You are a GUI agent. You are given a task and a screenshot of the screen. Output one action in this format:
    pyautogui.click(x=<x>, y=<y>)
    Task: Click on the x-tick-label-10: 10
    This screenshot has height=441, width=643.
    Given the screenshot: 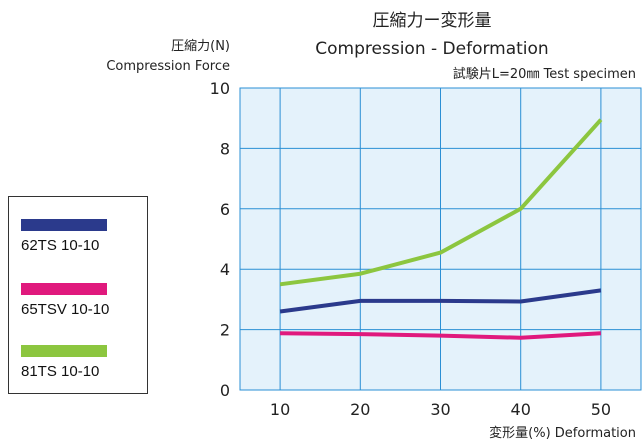 What is the action you would take?
    pyautogui.click(x=280, y=409)
    